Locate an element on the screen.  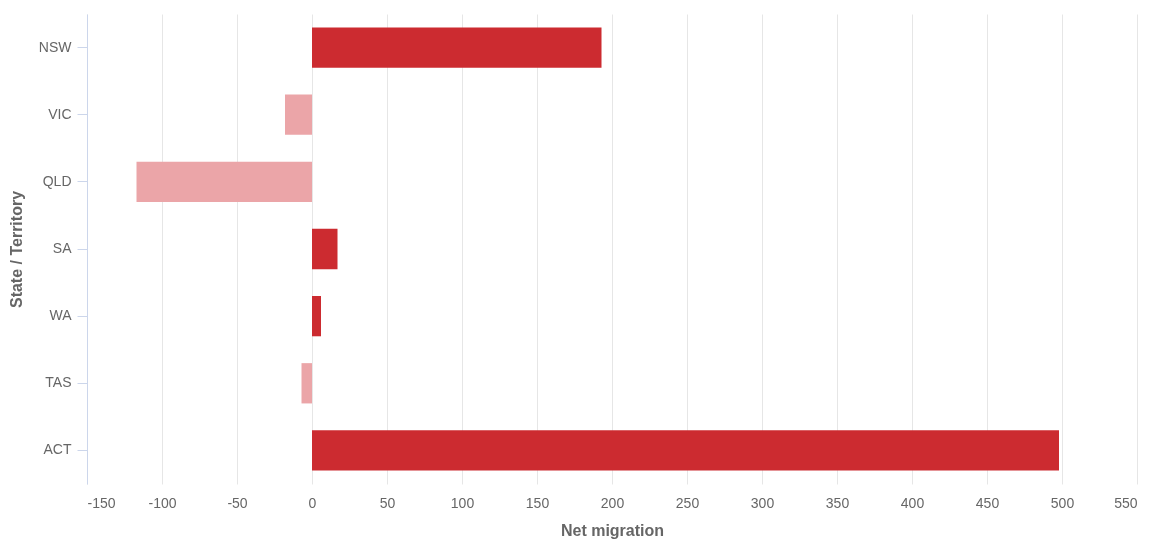
x-tick-label: 450 is located at coordinates (987, 502).